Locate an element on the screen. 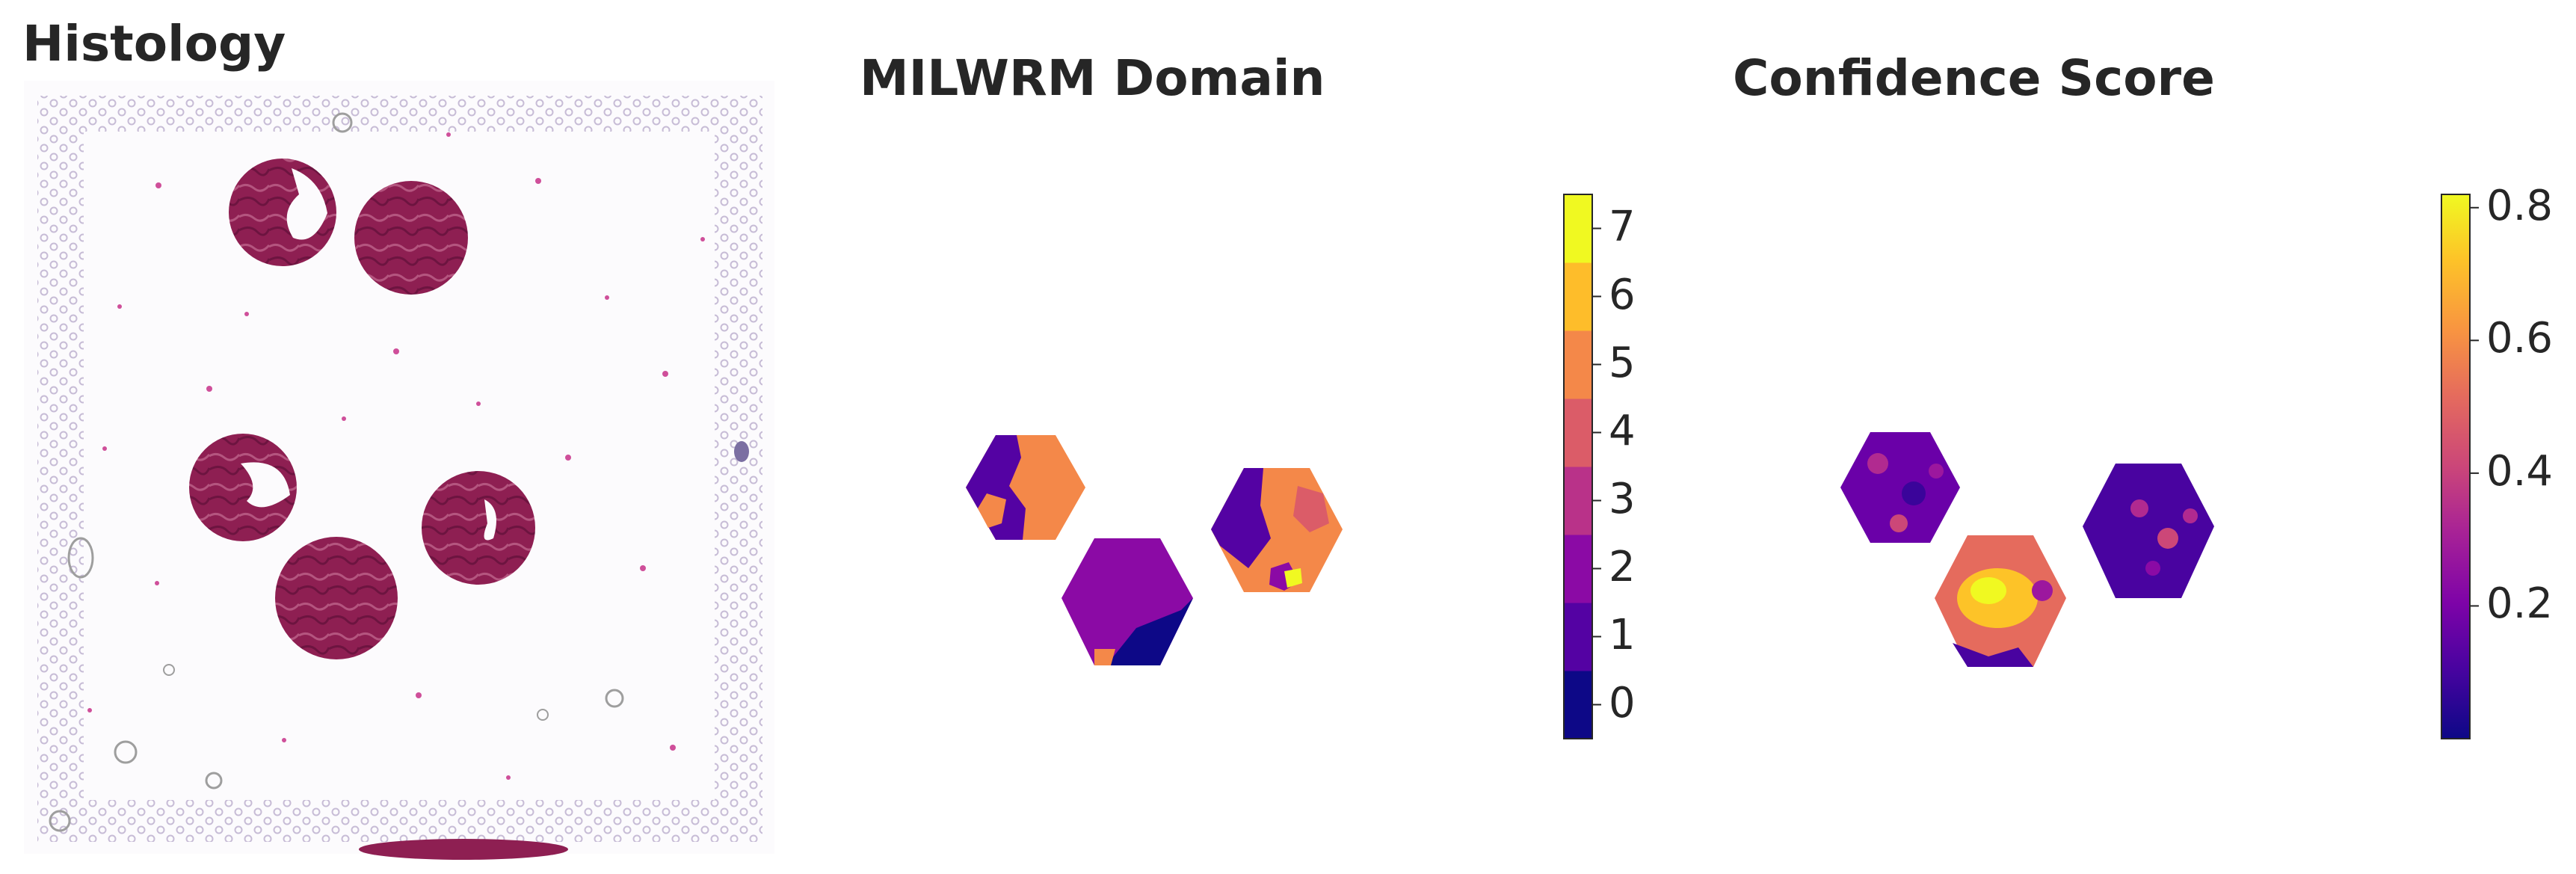 This screenshot has width=2576, height=874. confidence-colorbar-tick-label: 0.2 is located at coordinates (2520, 604).